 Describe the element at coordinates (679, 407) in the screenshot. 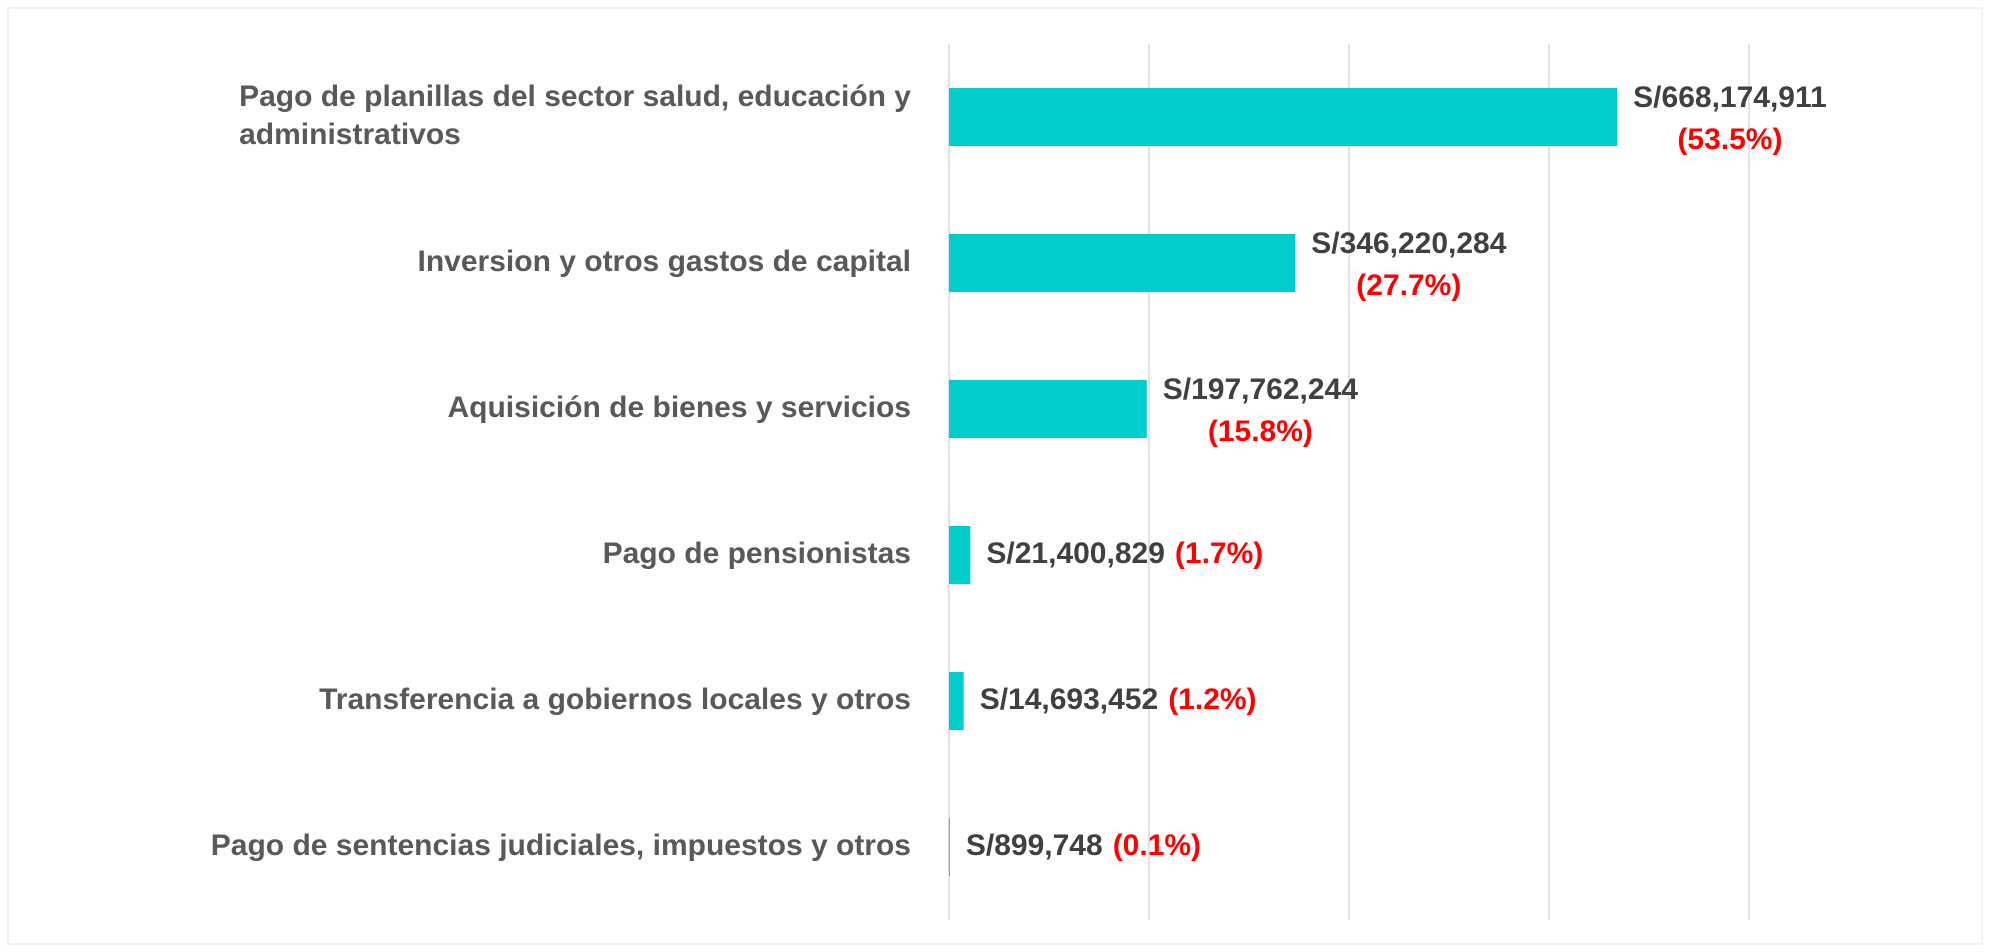

I see `category-label: Aquisición de bienes y servicios` at that location.